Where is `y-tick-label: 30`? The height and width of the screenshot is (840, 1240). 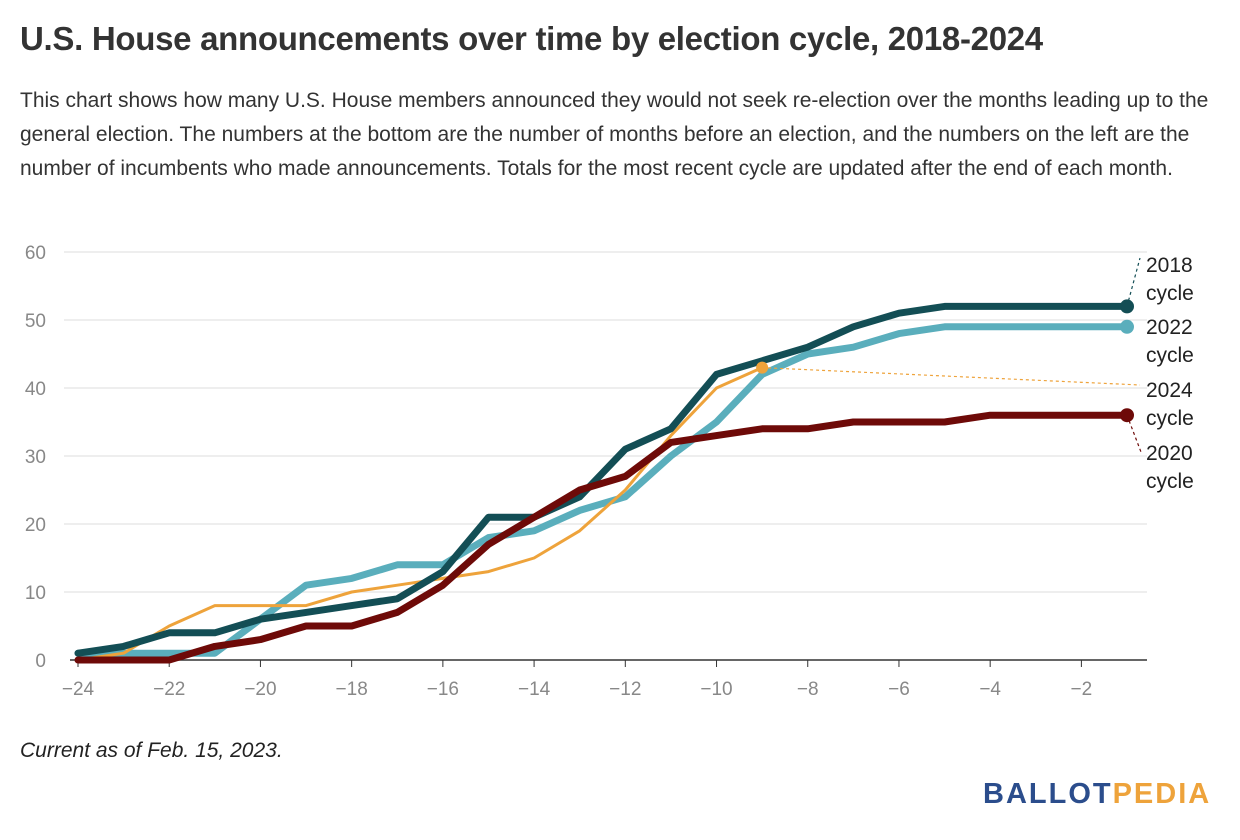 y-tick-label: 30 is located at coordinates (35, 457).